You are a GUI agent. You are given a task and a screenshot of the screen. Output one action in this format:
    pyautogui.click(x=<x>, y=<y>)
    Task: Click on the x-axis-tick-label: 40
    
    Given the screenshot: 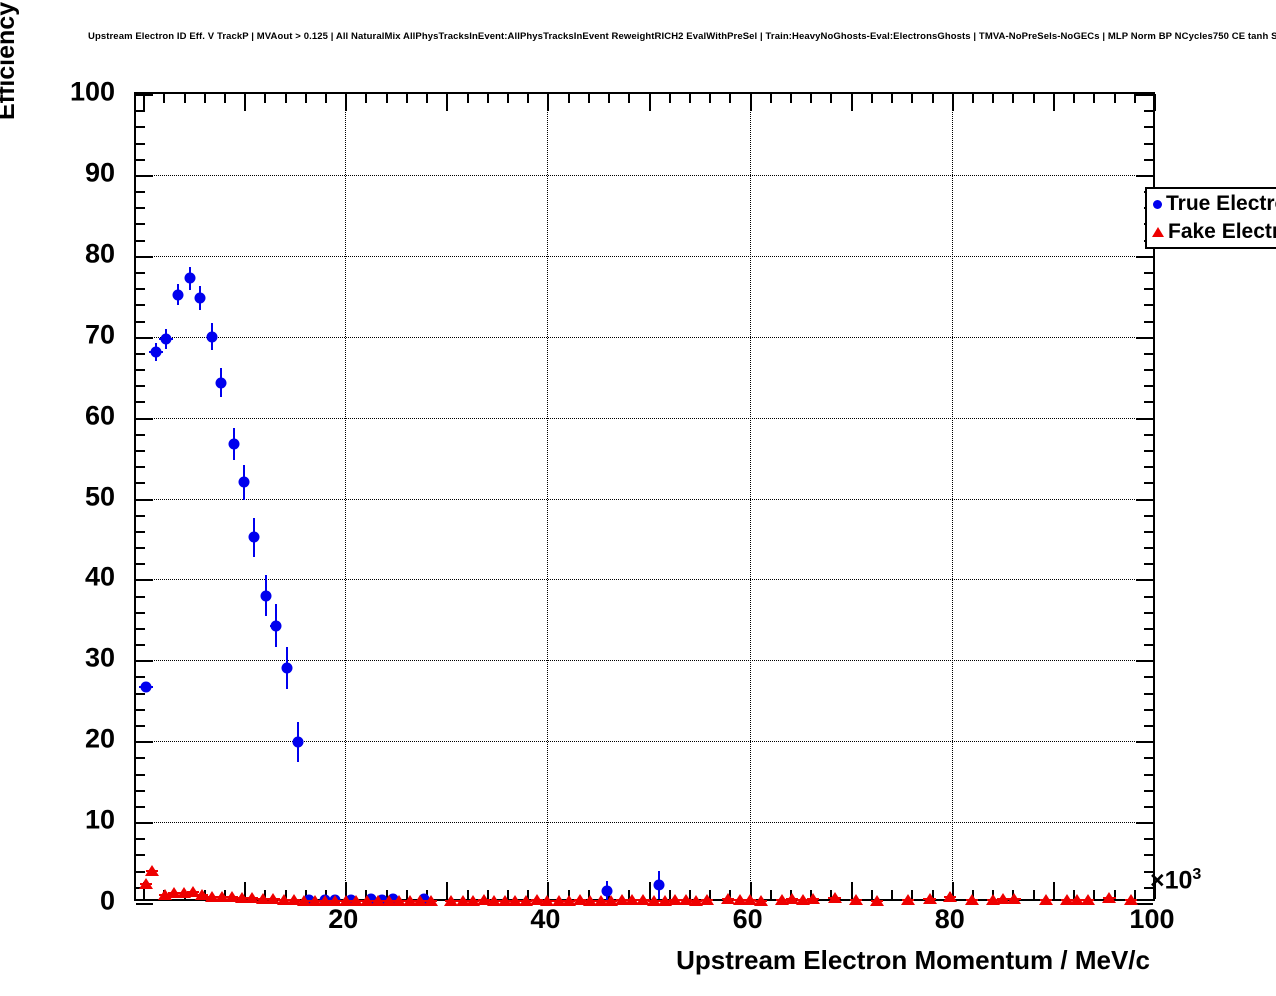 What is the action you would take?
    pyautogui.click(x=545, y=919)
    